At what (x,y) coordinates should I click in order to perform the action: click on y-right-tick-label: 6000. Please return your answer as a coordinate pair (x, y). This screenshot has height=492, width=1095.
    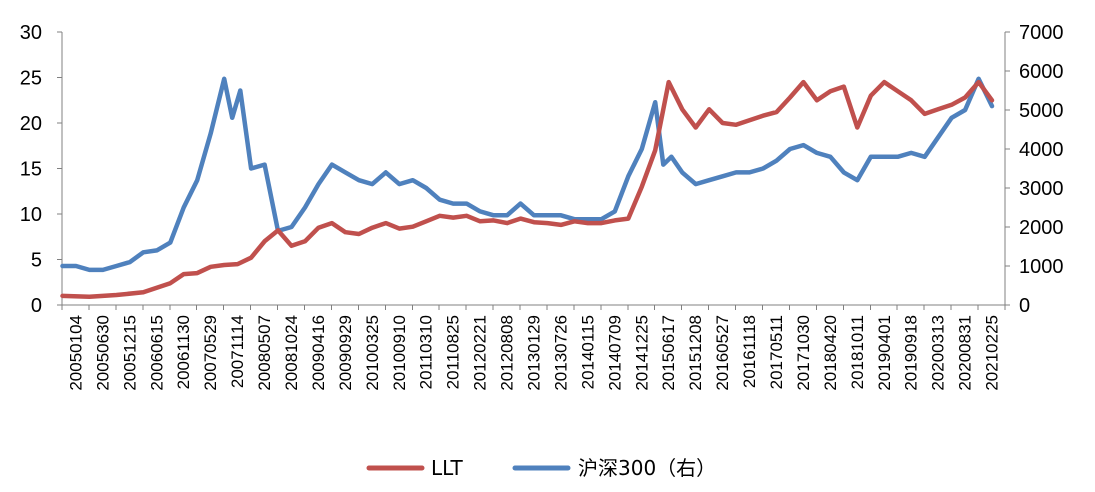
    Looking at the image, I should click on (1041, 72).